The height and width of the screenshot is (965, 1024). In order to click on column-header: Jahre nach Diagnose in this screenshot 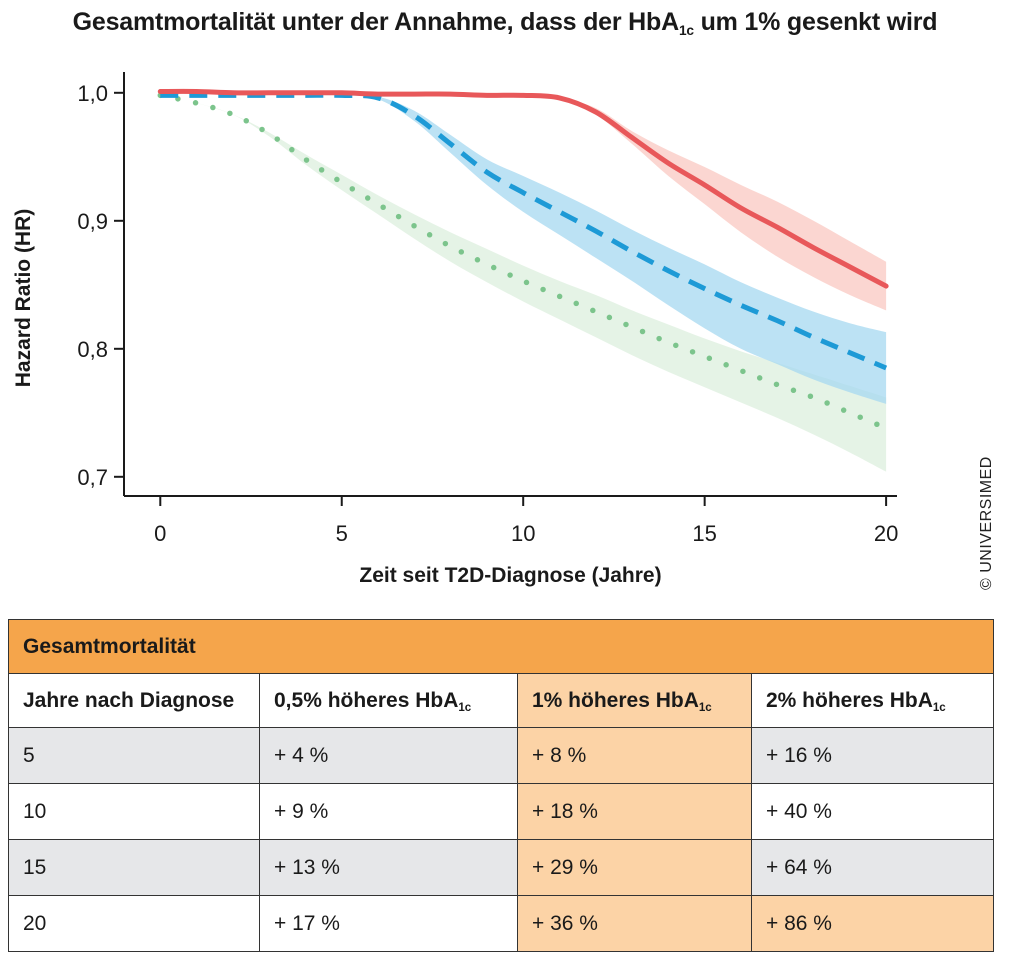, I will do `click(134, 700)`.